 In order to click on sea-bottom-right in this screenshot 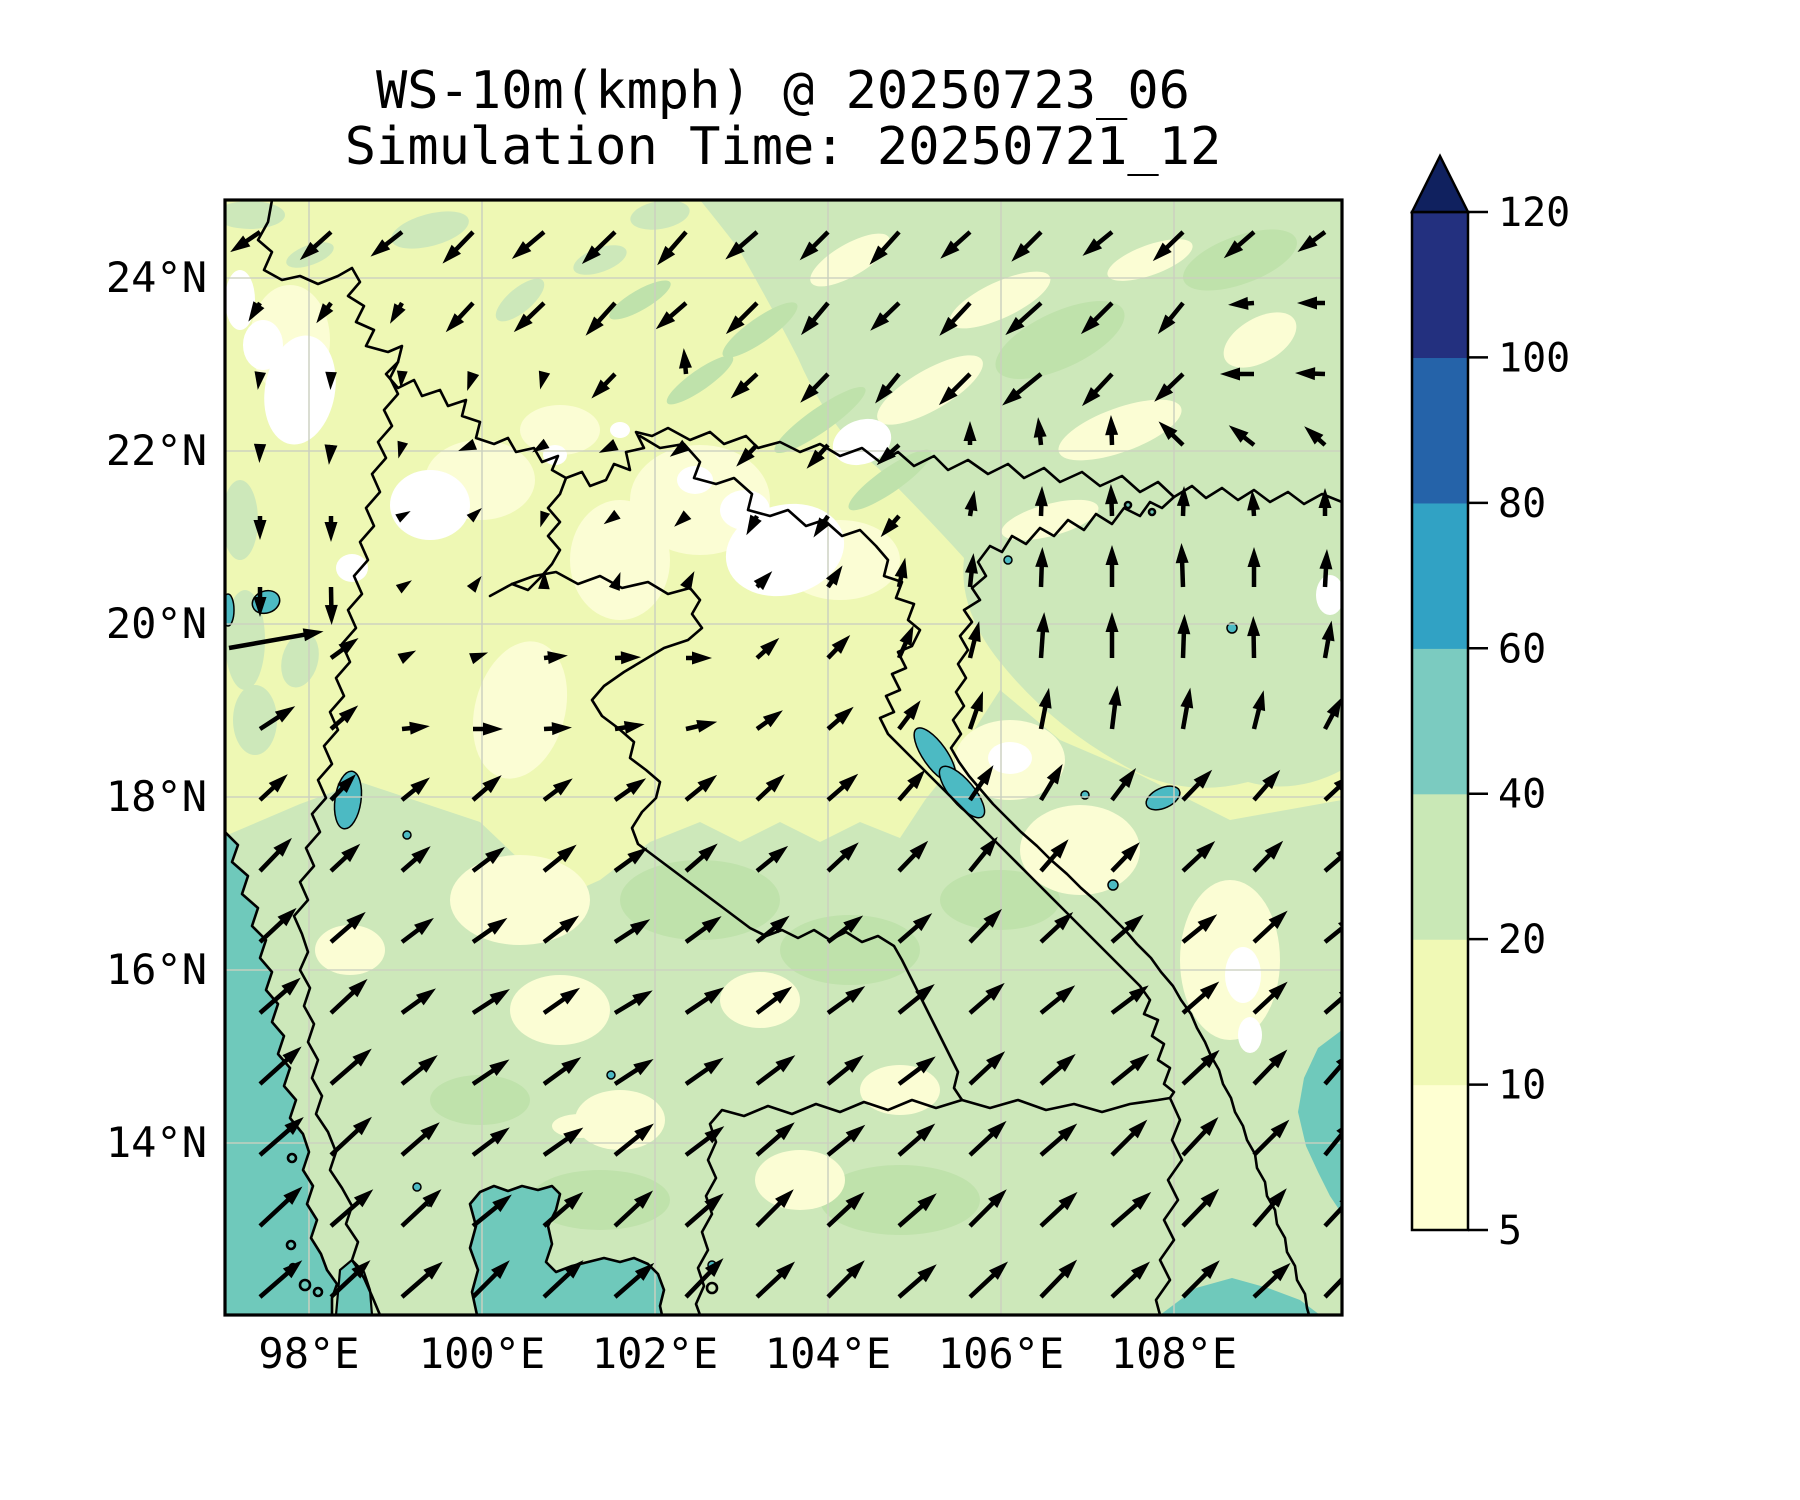, I will do `click(1240, 1296)`.